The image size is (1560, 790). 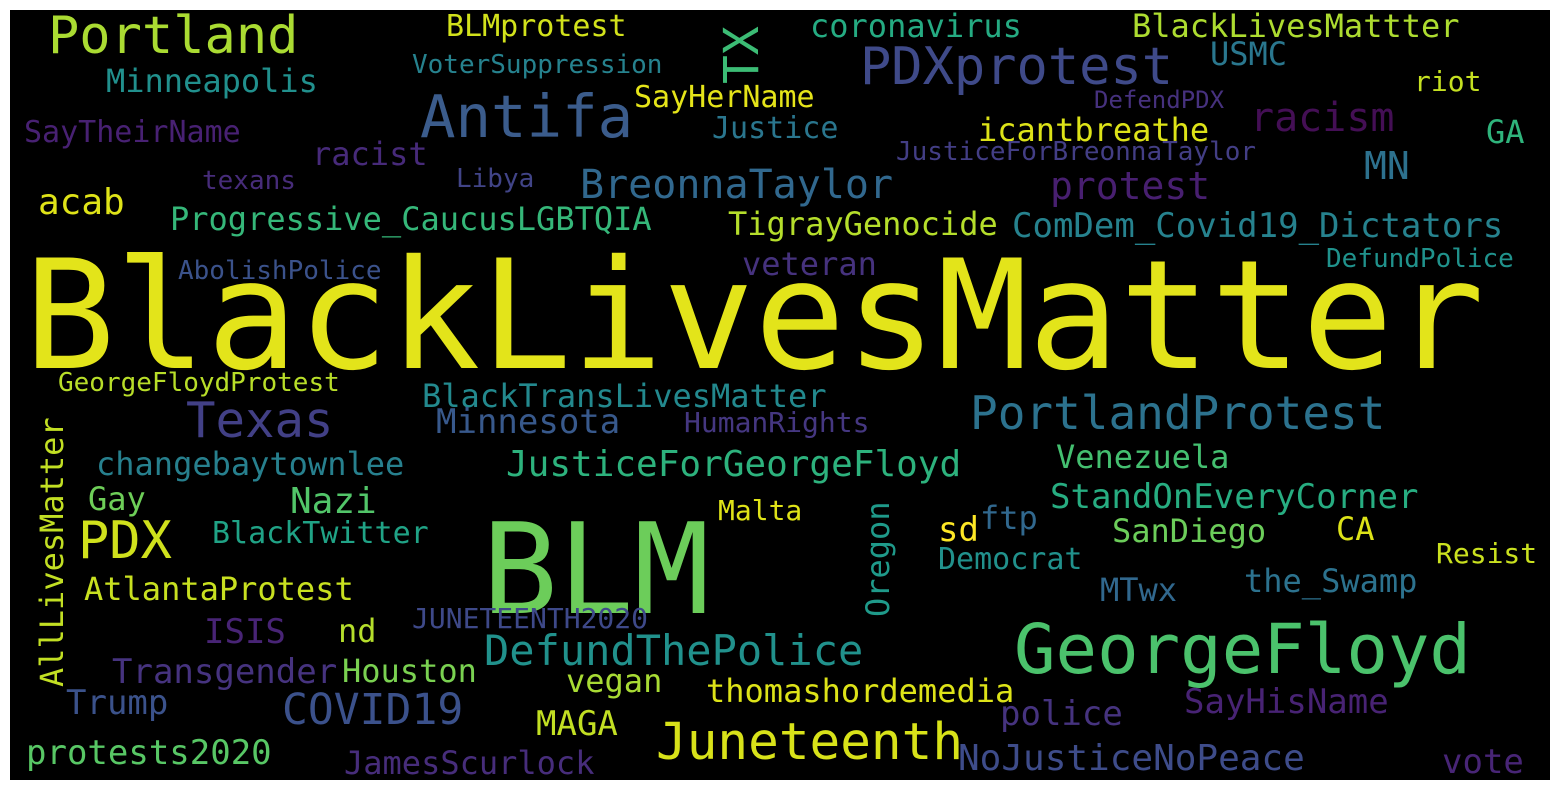 I want to click on word: icantbreathe, so click(x=1094, y=130).